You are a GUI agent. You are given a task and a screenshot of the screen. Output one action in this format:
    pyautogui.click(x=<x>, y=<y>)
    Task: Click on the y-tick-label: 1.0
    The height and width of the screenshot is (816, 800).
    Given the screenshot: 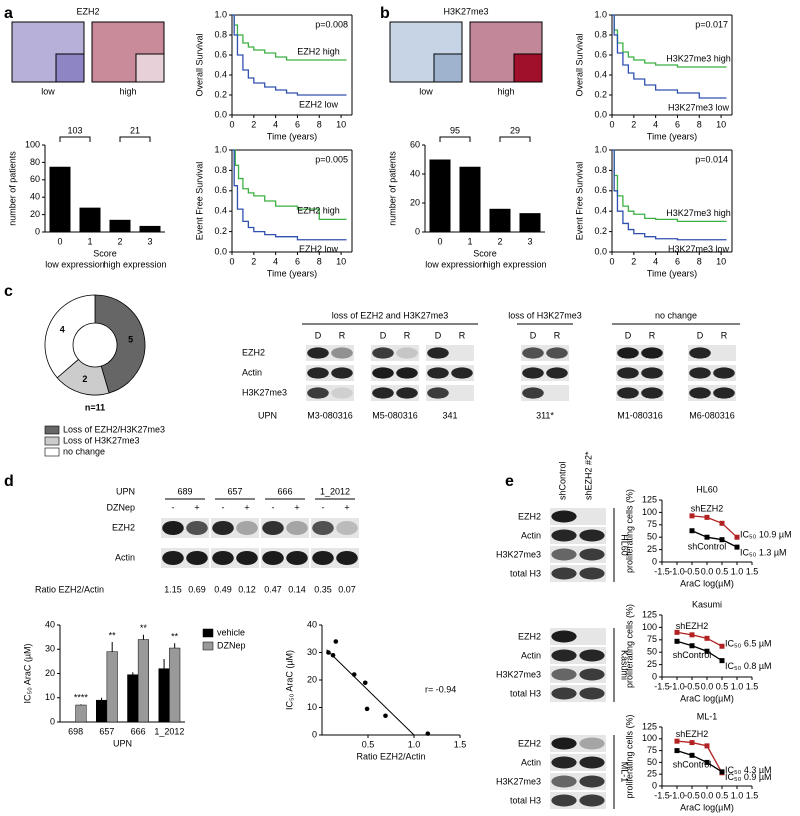 What is the action you would take?
    pyautogui.click(x=600, y=149)
    